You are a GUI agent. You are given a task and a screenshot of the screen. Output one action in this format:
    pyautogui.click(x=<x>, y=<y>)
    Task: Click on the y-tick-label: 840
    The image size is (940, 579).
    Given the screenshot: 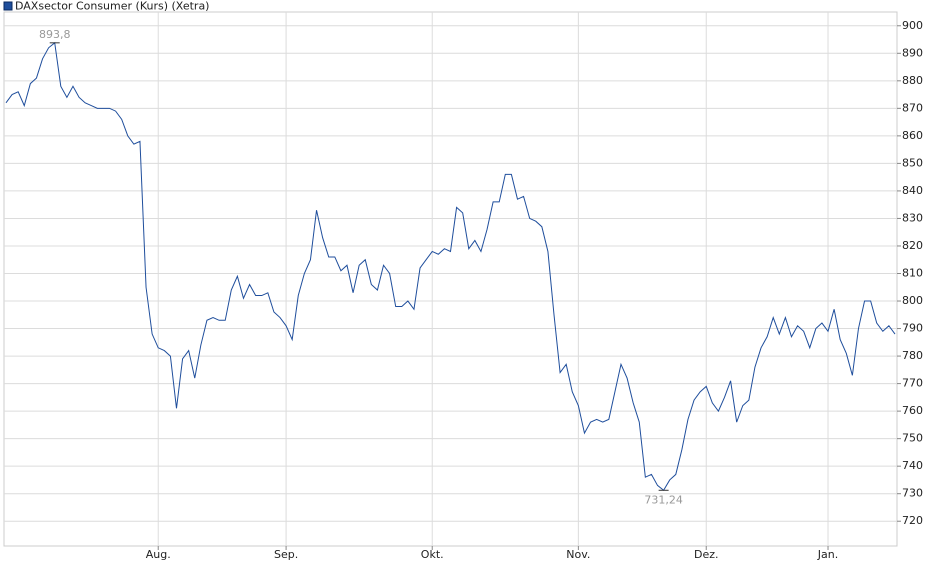 What is the action you would take?
    pyautogui.click(x=912, y=190)
    